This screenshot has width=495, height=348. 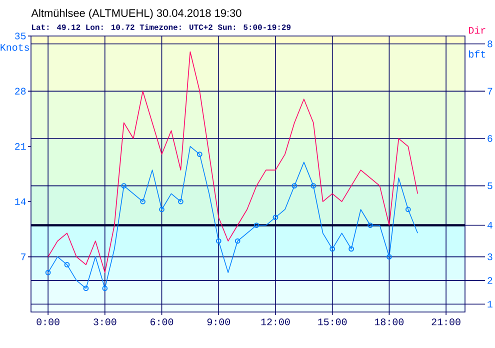 What do you see at coordinates (20, 201) in the screenshot?
I see `y-tick-label: 14` at bounding box center [20, 201].